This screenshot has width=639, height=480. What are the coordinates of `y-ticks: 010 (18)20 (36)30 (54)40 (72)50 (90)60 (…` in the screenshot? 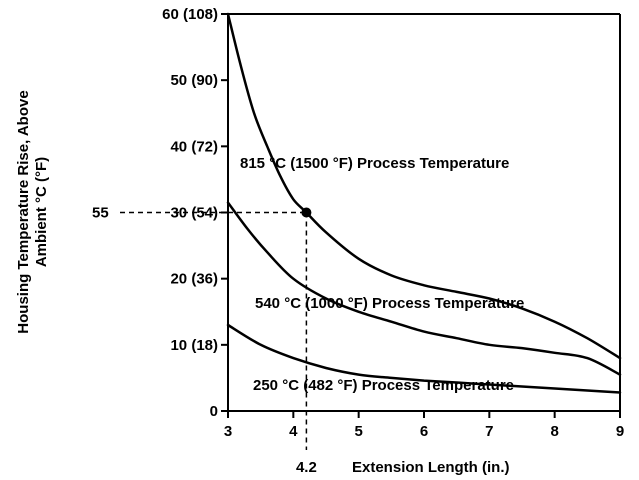 It's located at (195, 213).